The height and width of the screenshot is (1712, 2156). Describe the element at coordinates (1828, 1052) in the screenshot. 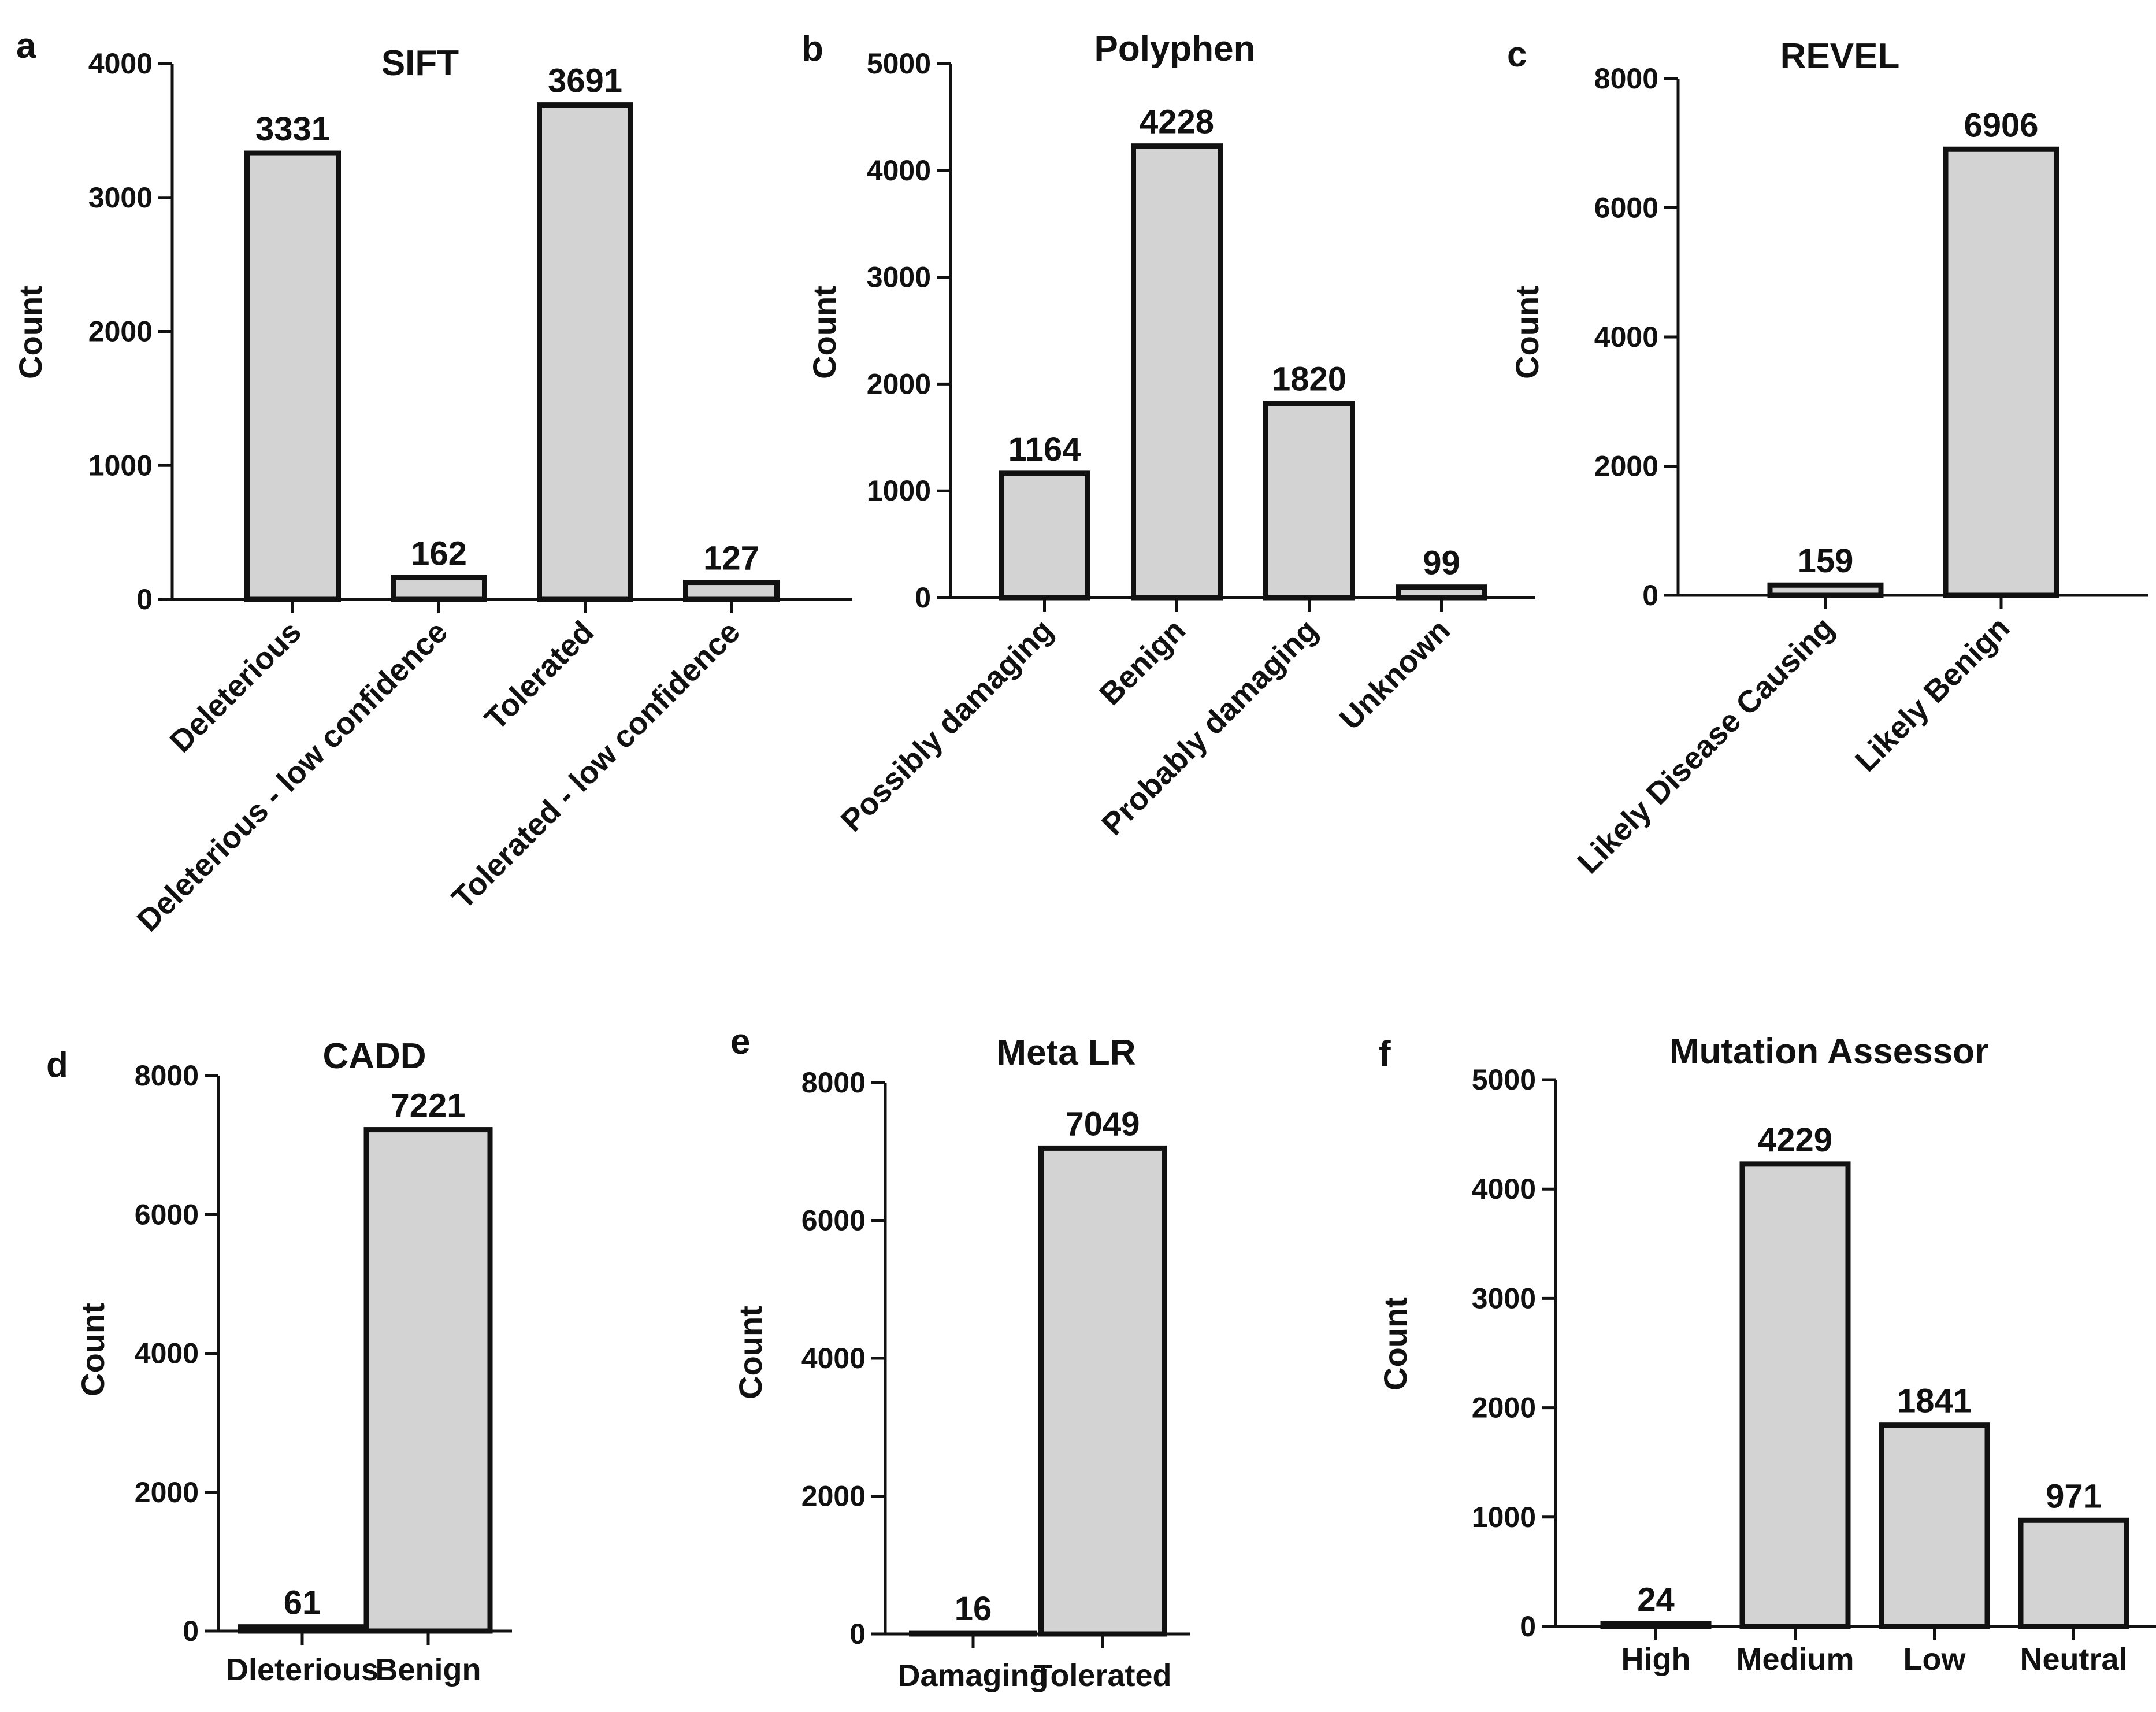

I see `chart-title: Mutation Assessor` at that location.